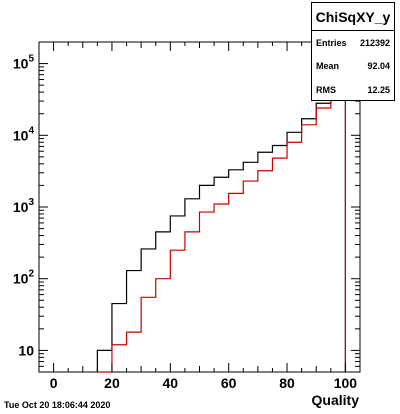 The width and height of the screenshot is (400, 414). Describe the element at coordinates (353, 66) in the screenshot. I see `stats-row-mean: Mean 92.04` at that location.